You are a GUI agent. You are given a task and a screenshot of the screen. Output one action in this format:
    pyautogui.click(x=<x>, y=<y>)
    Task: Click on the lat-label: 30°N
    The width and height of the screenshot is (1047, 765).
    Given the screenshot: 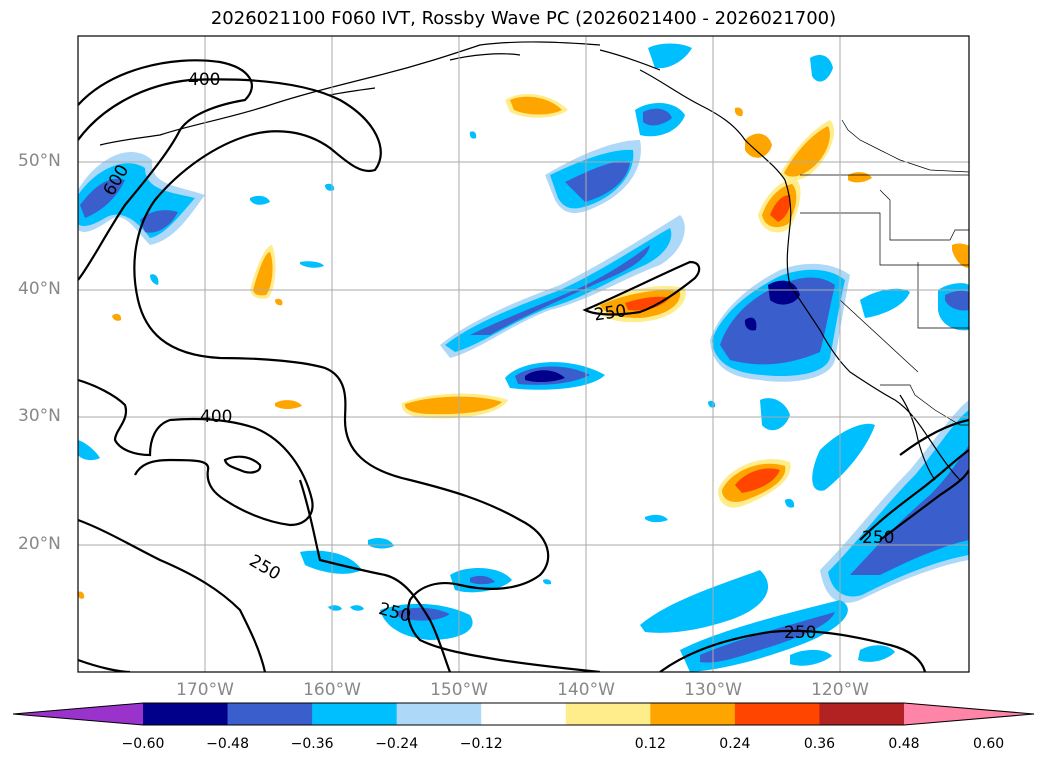 What is the action you would take?
    pyautogui.click(x=39, y=416)
    